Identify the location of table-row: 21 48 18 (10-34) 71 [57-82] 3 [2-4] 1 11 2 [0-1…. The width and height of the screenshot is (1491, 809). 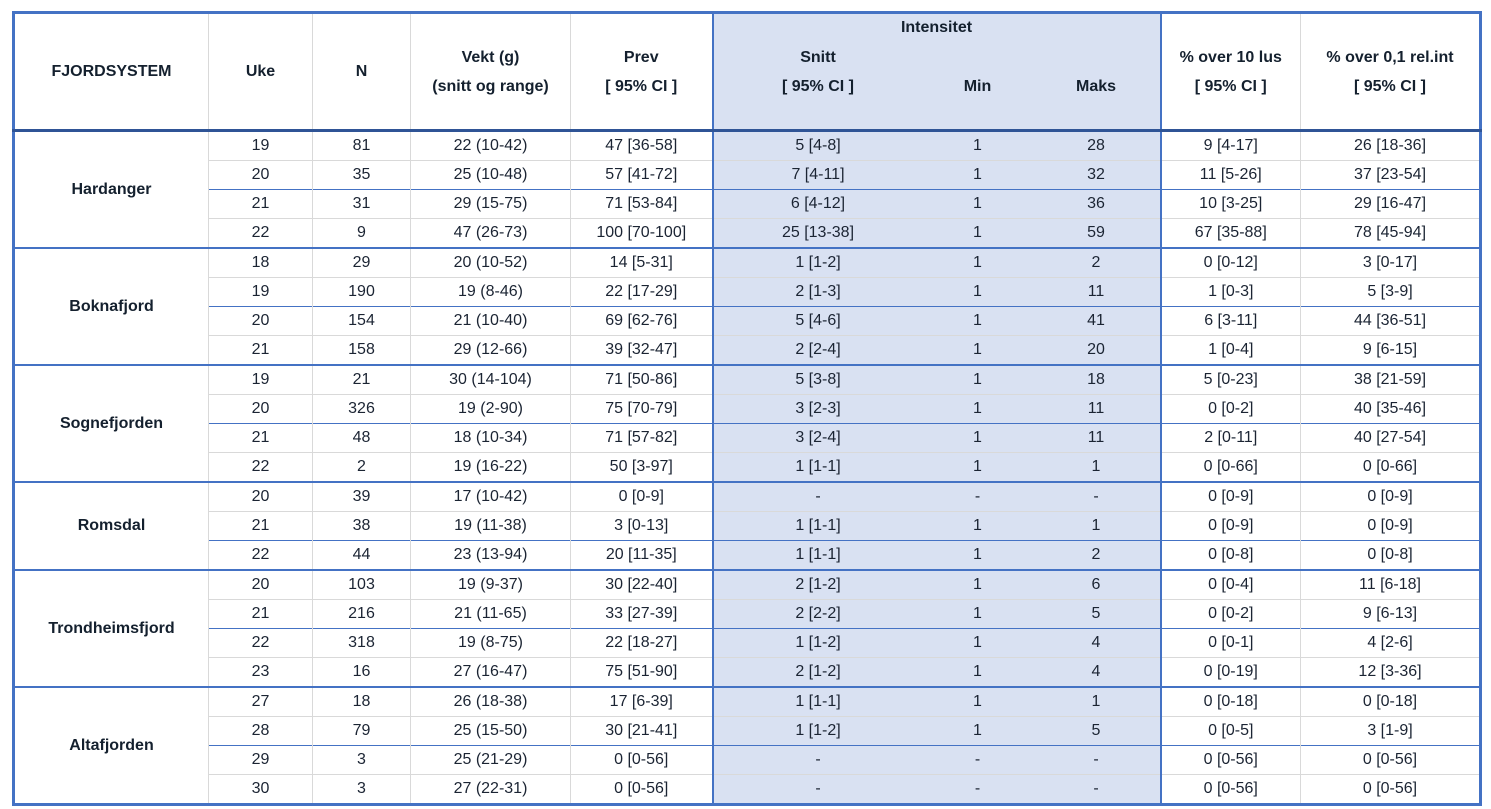
(747, 438).